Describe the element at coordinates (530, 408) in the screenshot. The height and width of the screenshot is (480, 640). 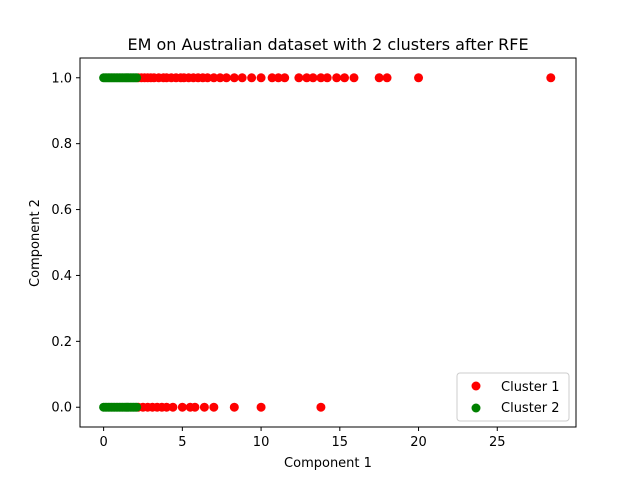
I see `legend-label-cluster-2: Cluster 2` at that location.